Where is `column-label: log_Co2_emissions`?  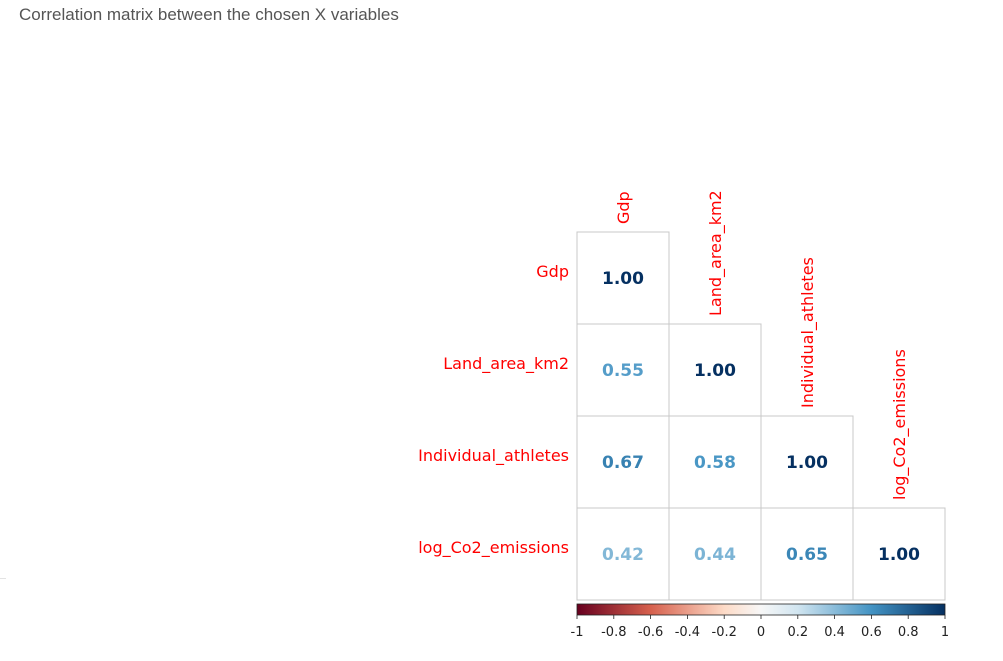 column-label: log_Co2_emissions is located at coordinates (900, 424).